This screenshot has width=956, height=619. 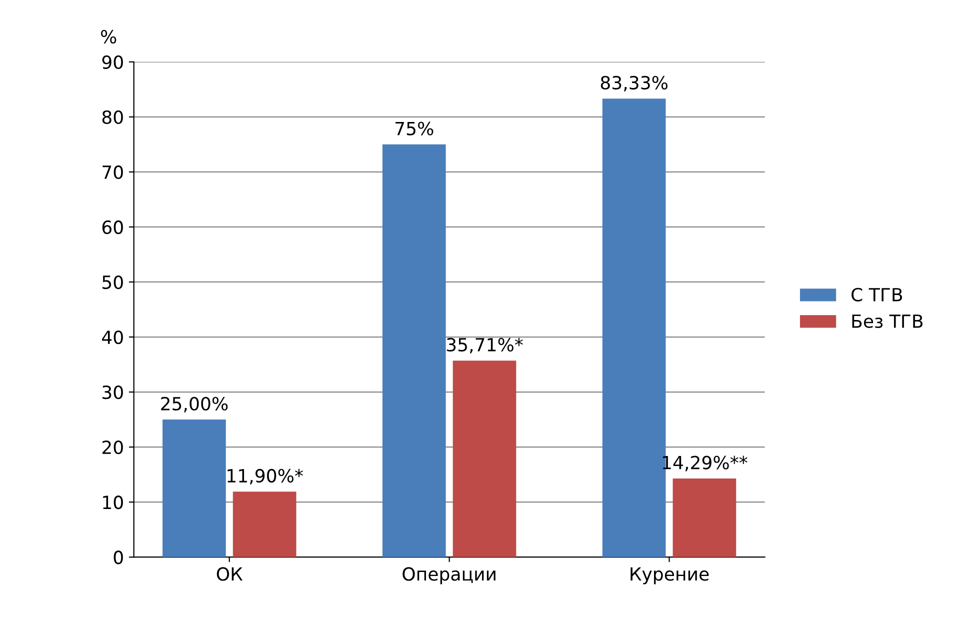 What do you see at coordinates (449, 575) in the screenshot?
I see `x-tick-label: Операции` at bounding box center [449, 575].